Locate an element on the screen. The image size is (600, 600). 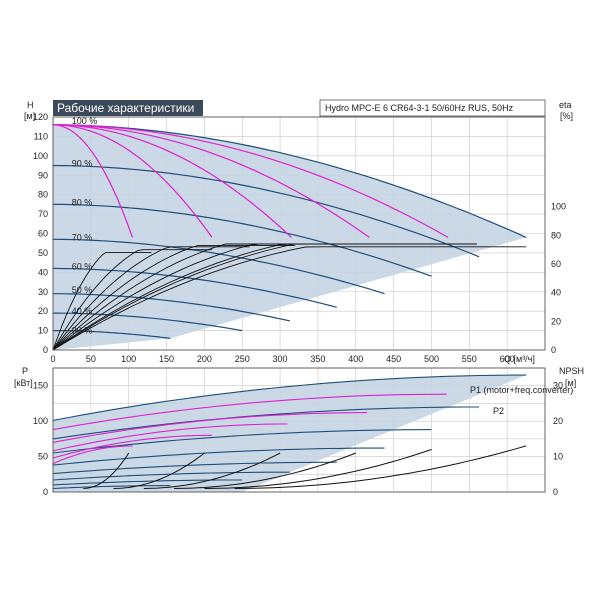
yright-tick-label: 60 is located at coordinates (556, 264).